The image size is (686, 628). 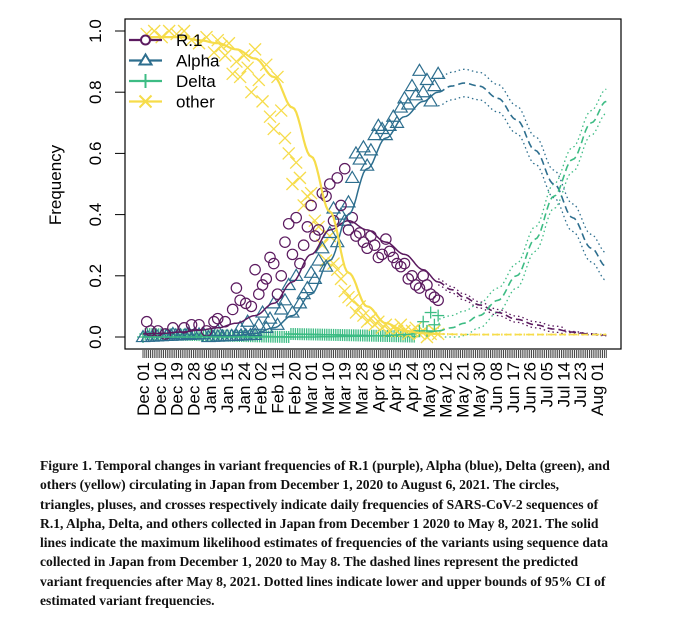 I want to click on legend-label: R.1, so click(x=189, y=40).